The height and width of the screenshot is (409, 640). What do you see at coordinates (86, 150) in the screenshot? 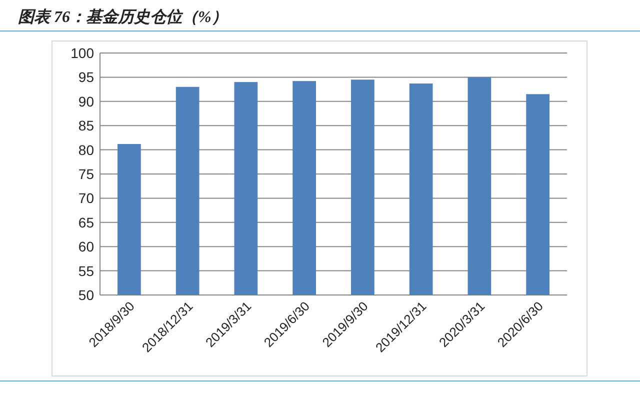
I see `y-tick-label: 80` at bounding box center [86, 150].